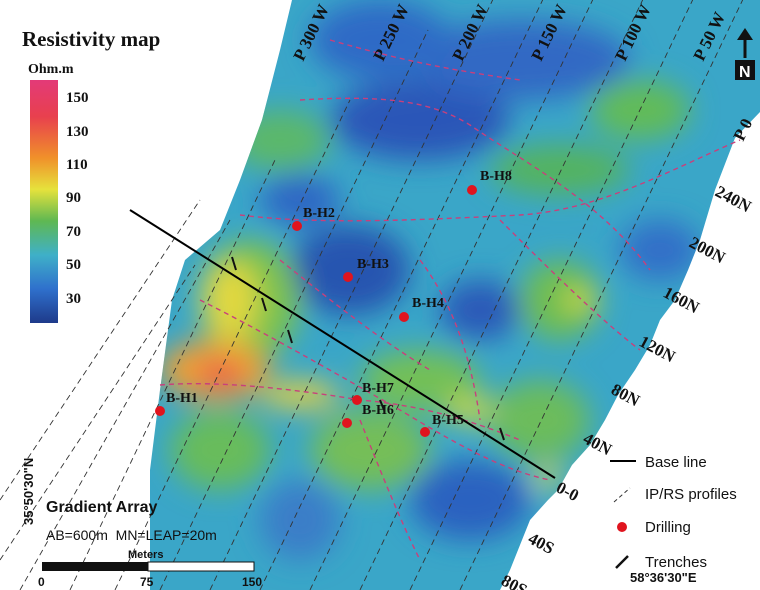  I want to click on scale-tick-0: 0, so click(41, 582).